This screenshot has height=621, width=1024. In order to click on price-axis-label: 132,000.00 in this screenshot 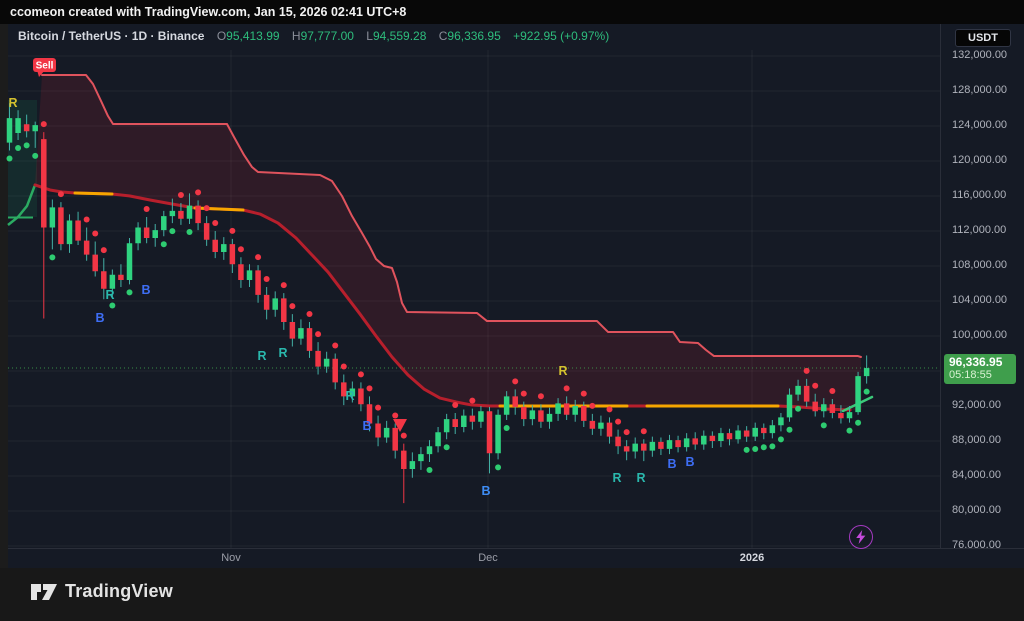, I will do `click(980, 55)`.